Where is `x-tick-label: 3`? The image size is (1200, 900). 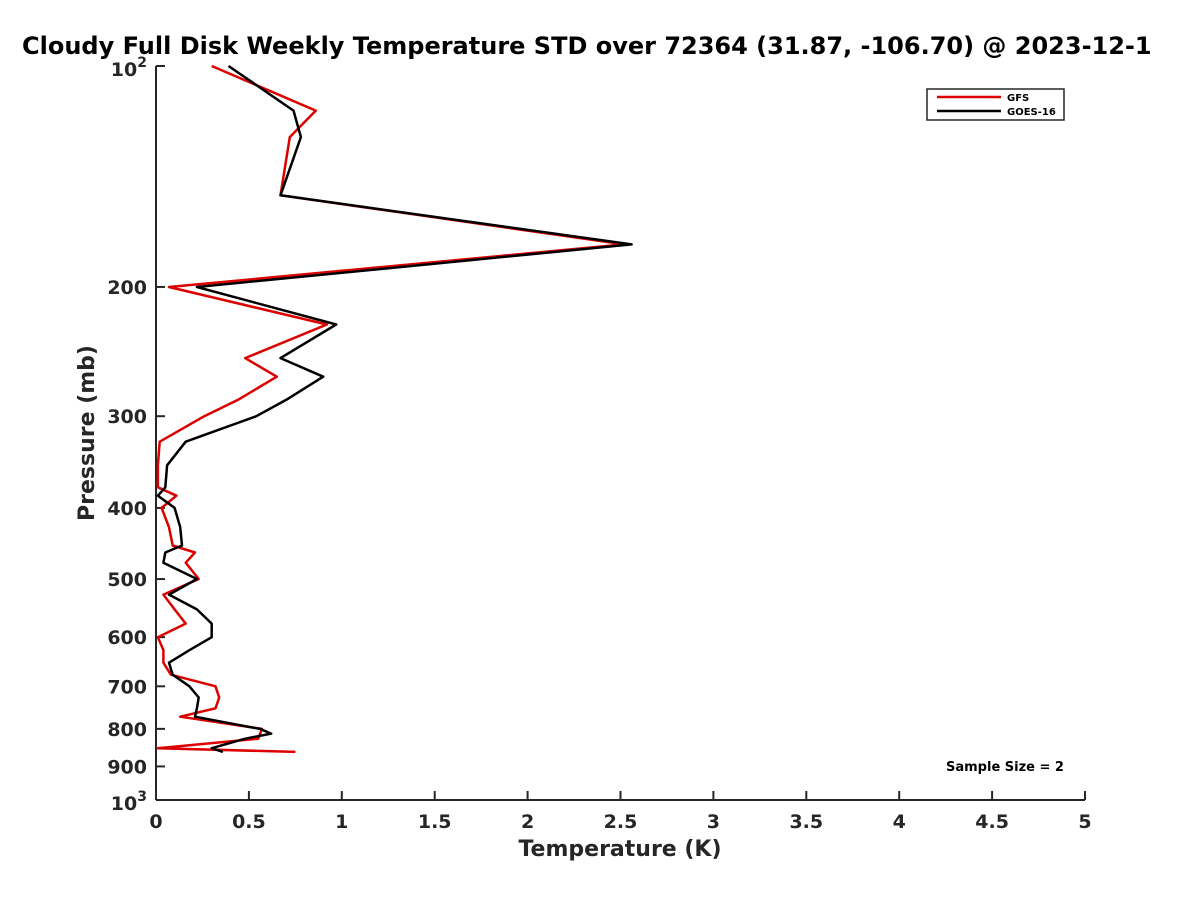 x-tick-label: 3 is located at coordinates (713, 822).